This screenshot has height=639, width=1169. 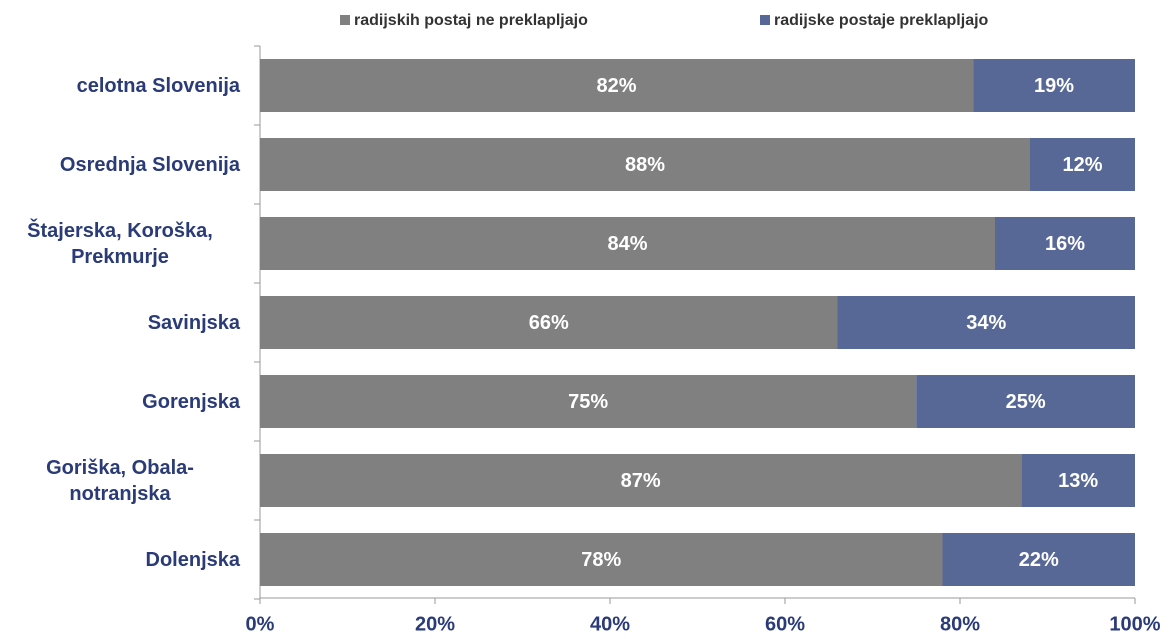 I want to click on category-text: Osrednja Slovenija, so click(x=149, y=164).